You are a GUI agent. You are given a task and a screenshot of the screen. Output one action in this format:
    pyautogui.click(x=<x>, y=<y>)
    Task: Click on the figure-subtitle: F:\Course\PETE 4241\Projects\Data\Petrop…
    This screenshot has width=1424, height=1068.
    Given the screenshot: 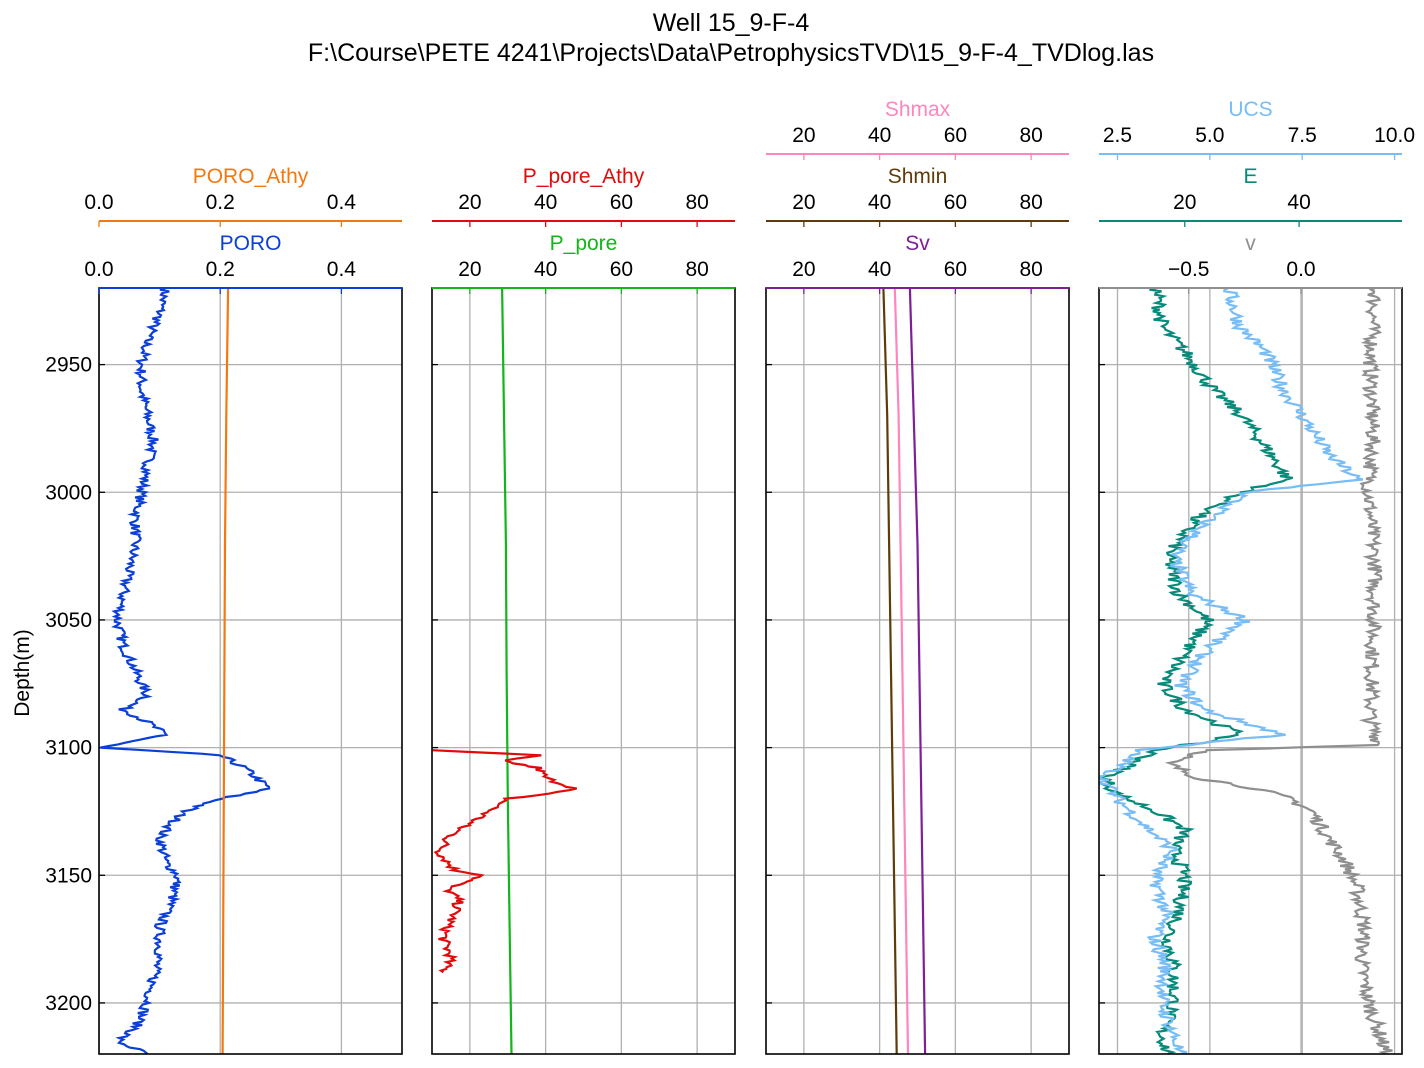 What is the action you would take?
    pyautogui.click(x=731, y=53)
    